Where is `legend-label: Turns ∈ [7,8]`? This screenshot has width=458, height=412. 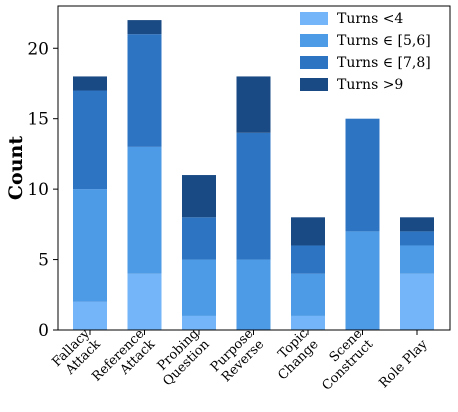 legend-label: Turns ∈ [7,8] is located at coordinates (384, 63).